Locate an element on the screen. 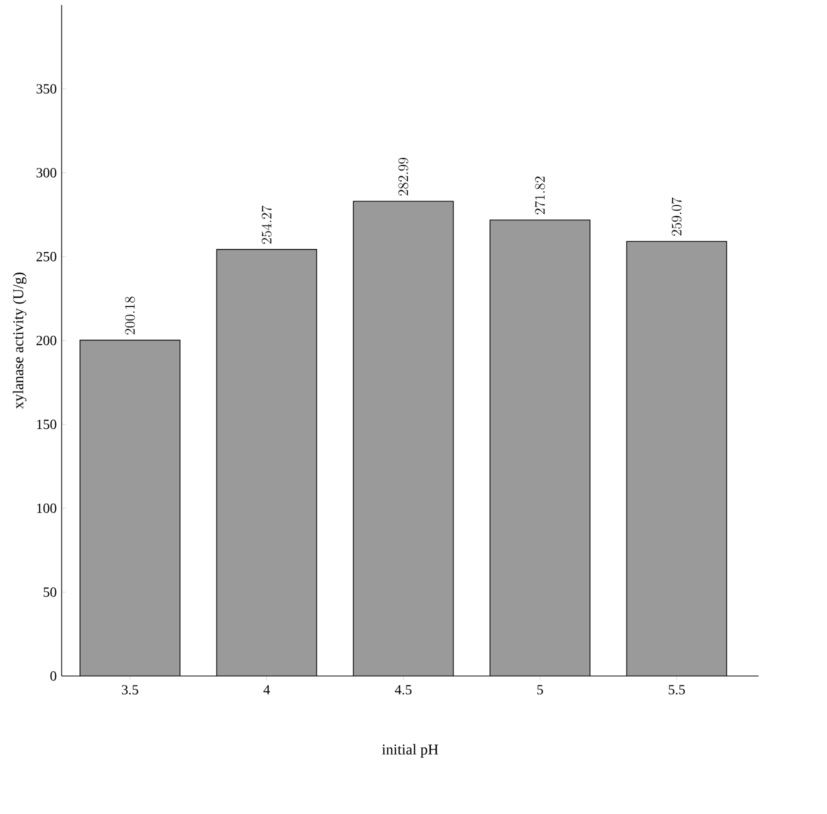 The image size is (827, 814). data-label: 259.07 is located at coordinates (677, 217).